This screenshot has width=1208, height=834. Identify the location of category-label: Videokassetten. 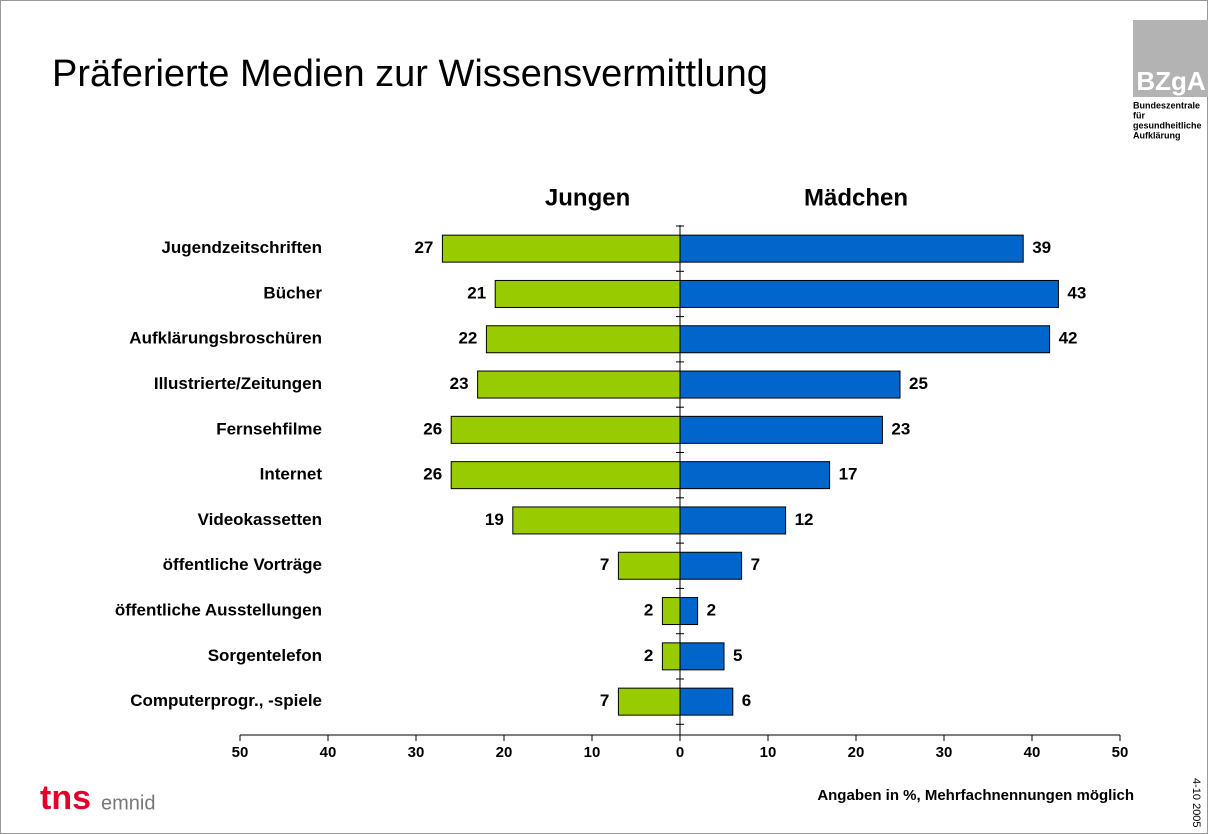
(260, 519).